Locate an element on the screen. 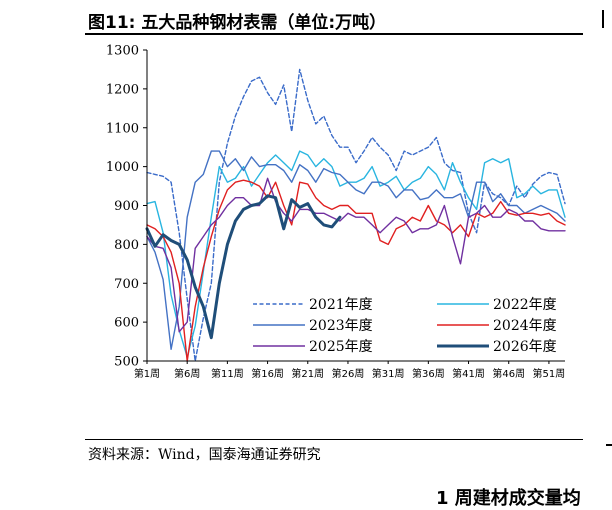  y-tick-label: 1300 is located at coordinates (122, 51).